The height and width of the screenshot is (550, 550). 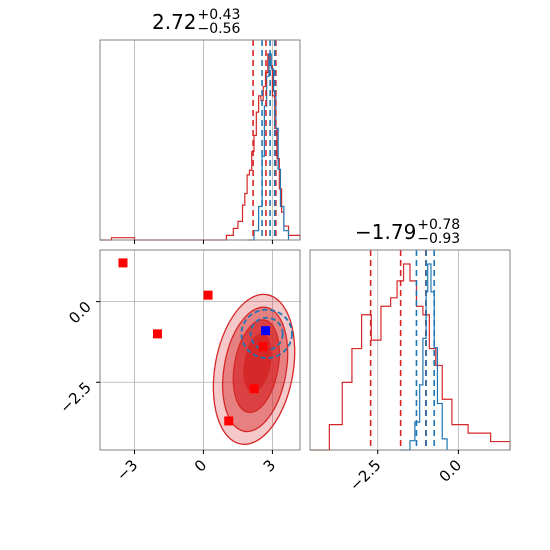 What do you see at coordinates (219, 15) in the screenshot?
I see `param1-title-plus: +0.43` at bounding box center [219, 15].